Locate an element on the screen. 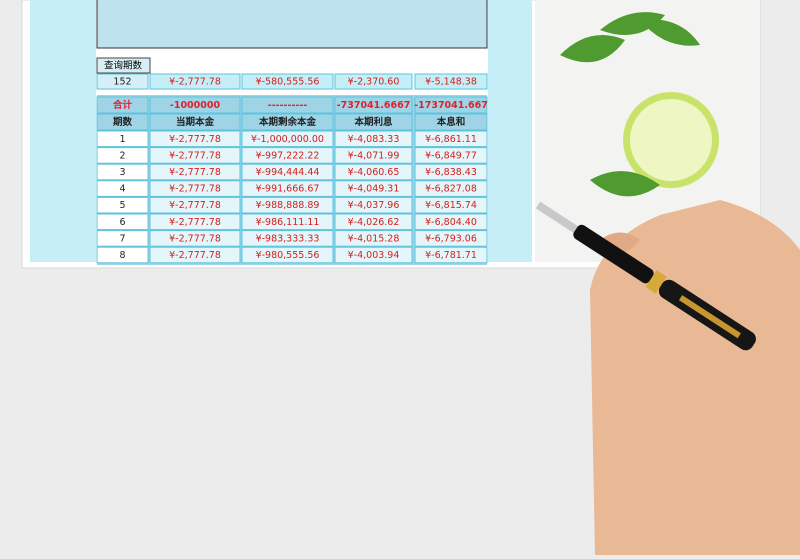  cell-text: 期数 is located at coordinates (123, 122).